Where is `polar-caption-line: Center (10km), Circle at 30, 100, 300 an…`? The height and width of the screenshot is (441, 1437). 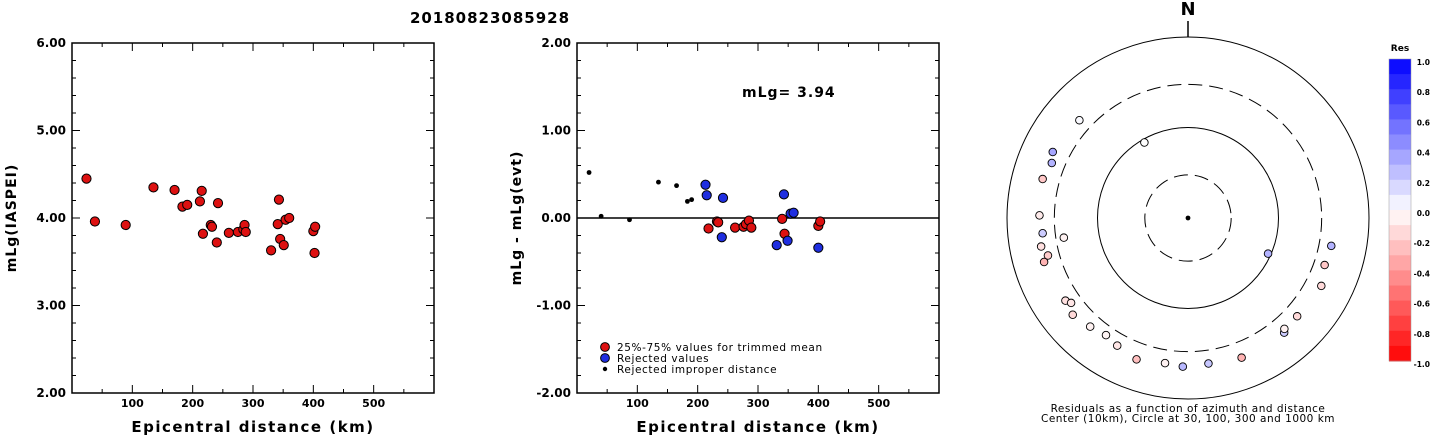 polar-caption-line: Center (10km), Circle at 30, 100, 300 an… is located at coordinates (1188, 419).